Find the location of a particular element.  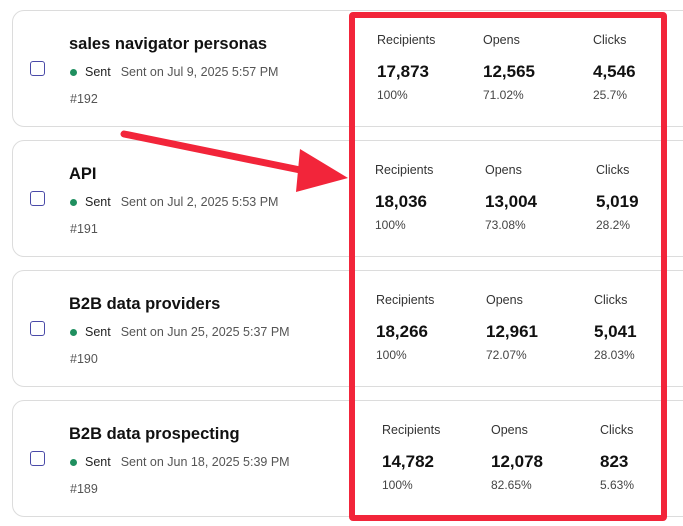

campaign-status-row: Sent Sent on Jul 9, 2025 5:57 PM is located at coordinates (174, 72).